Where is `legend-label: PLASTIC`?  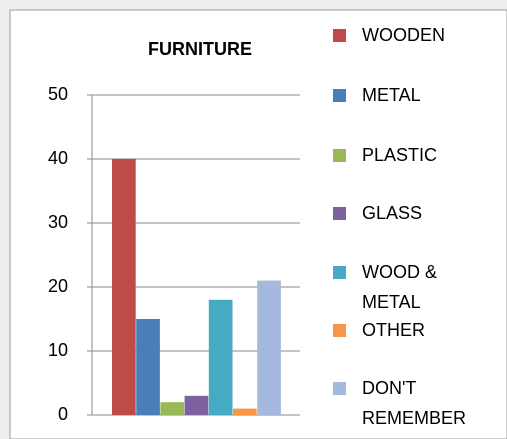
legend-label: PLASTIC is located at coordinates (400, 155).